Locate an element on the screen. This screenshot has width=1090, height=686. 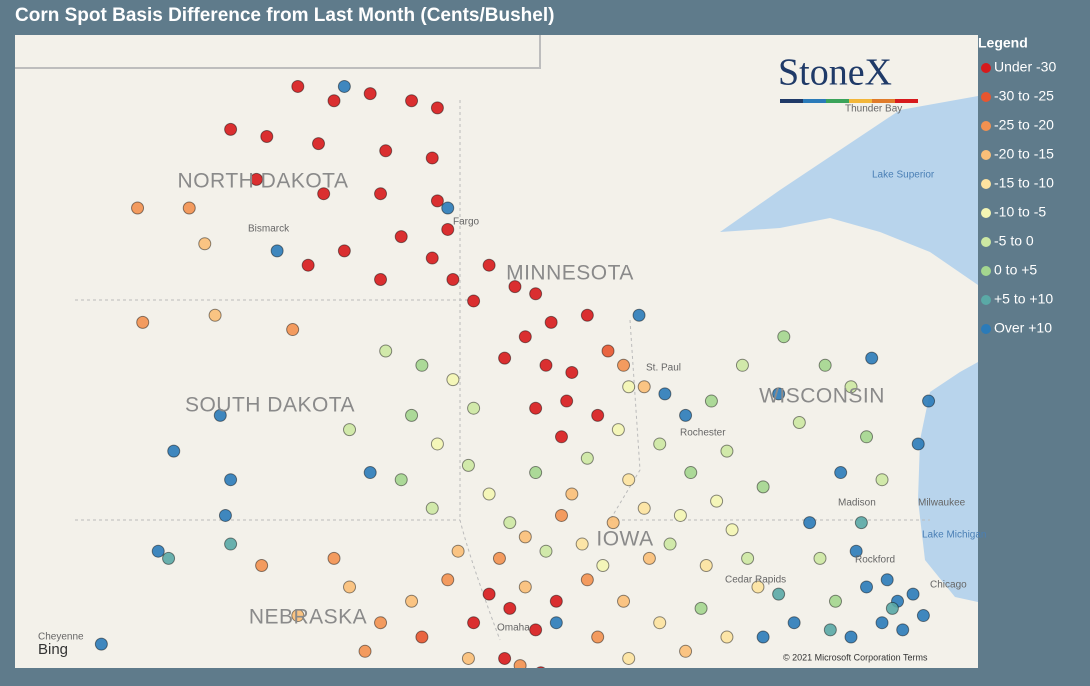
state-label: SOUTH DAKOTA is located at coordinates (270, 405).